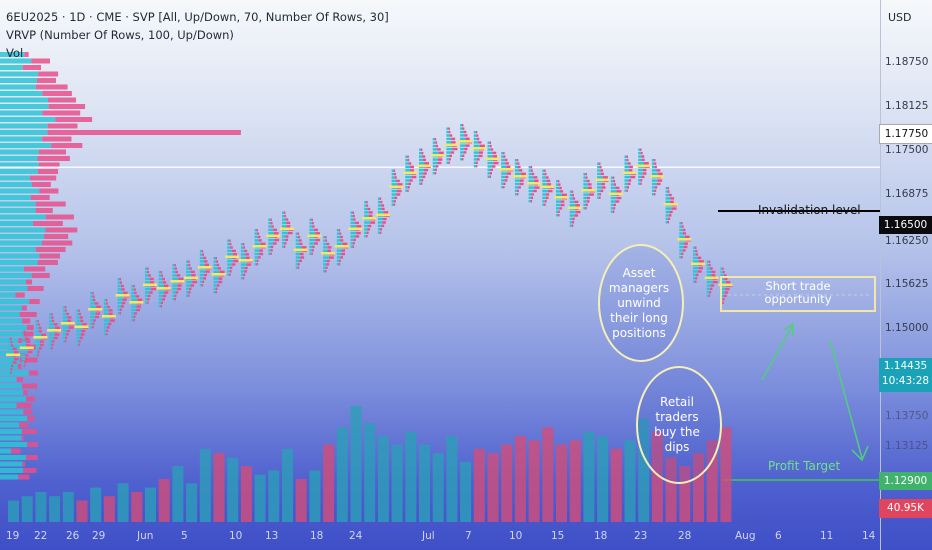 Image resolution: width=932 pixels, height=550 pixels. What do you see at coordinates (15, 53) in the screenshot?
I see `volume-indicator-label: Vol` at bounding box center [15, 53].